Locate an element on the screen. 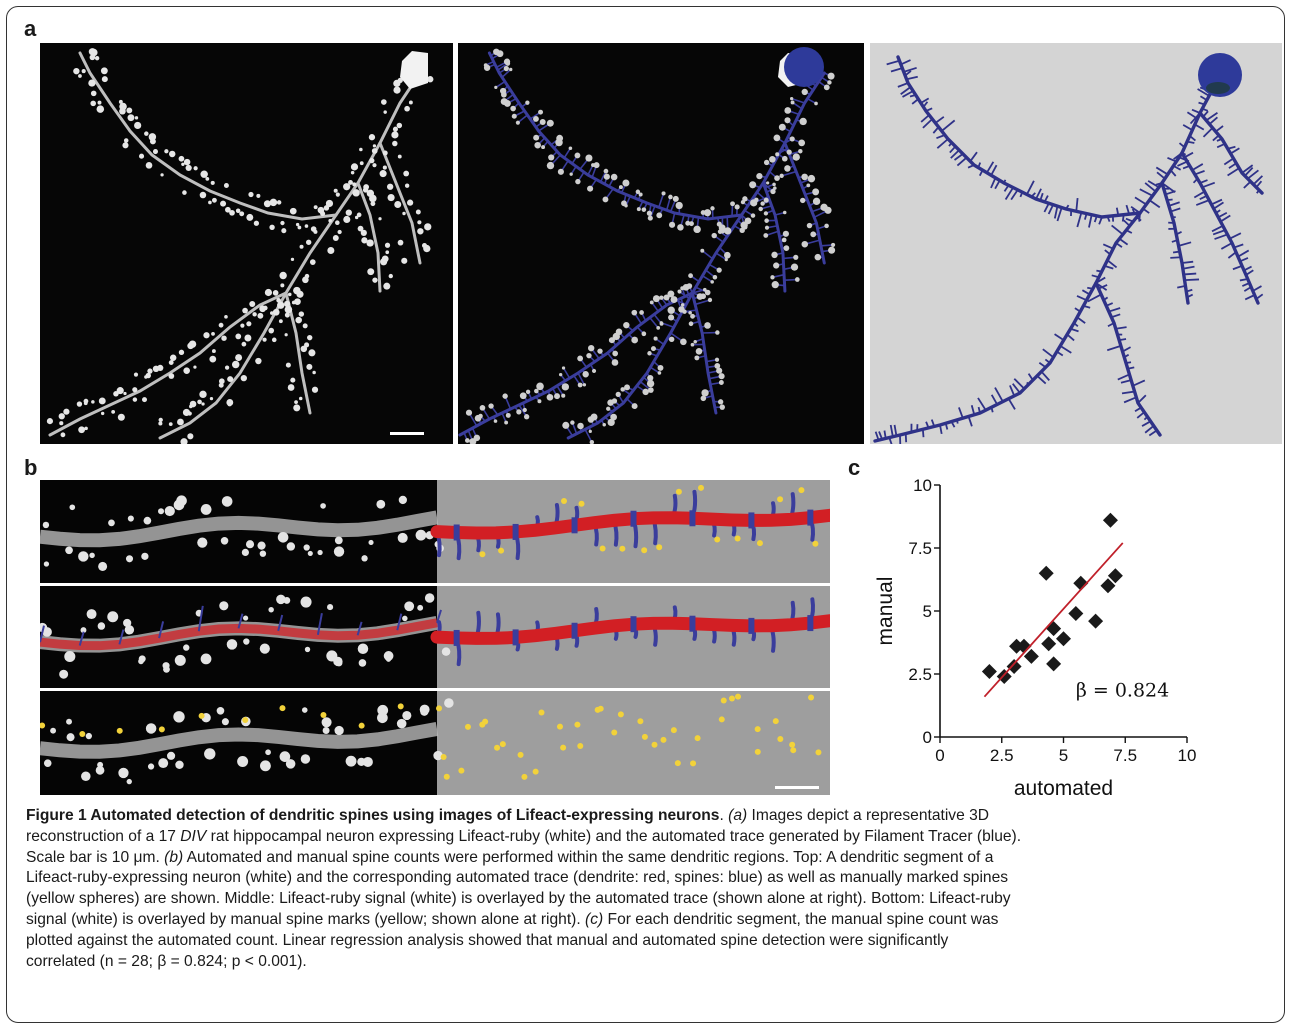 The image size is (1293, 1029). y-tick-label: 10 is located at coordinates (922, 485).